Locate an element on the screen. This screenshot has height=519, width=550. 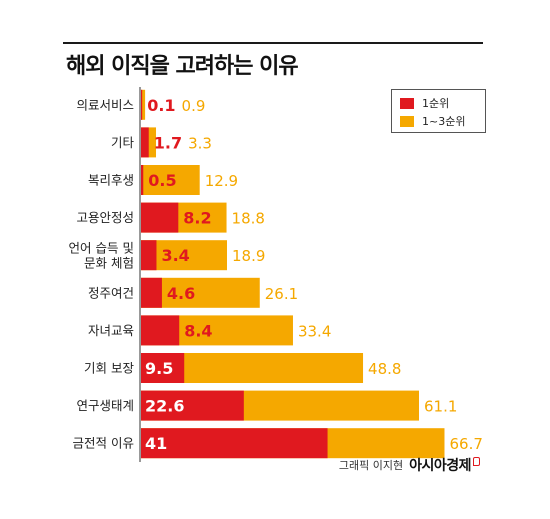
credit-brand: 아시아경제 is located at coordinates (440, 466).